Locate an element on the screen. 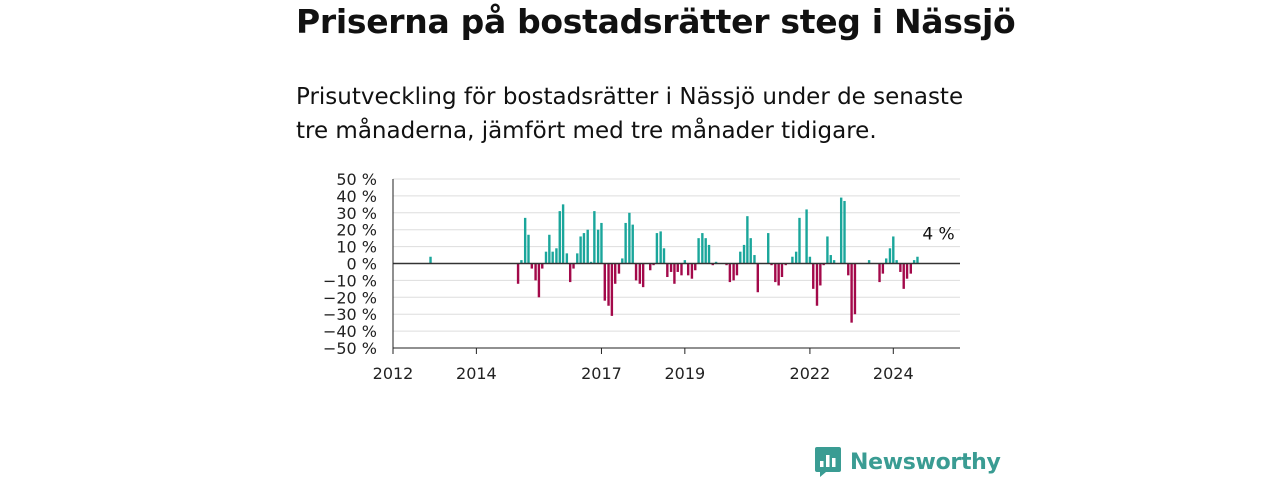  y-tick-label: 50 % is located at coordinates (356, 179).